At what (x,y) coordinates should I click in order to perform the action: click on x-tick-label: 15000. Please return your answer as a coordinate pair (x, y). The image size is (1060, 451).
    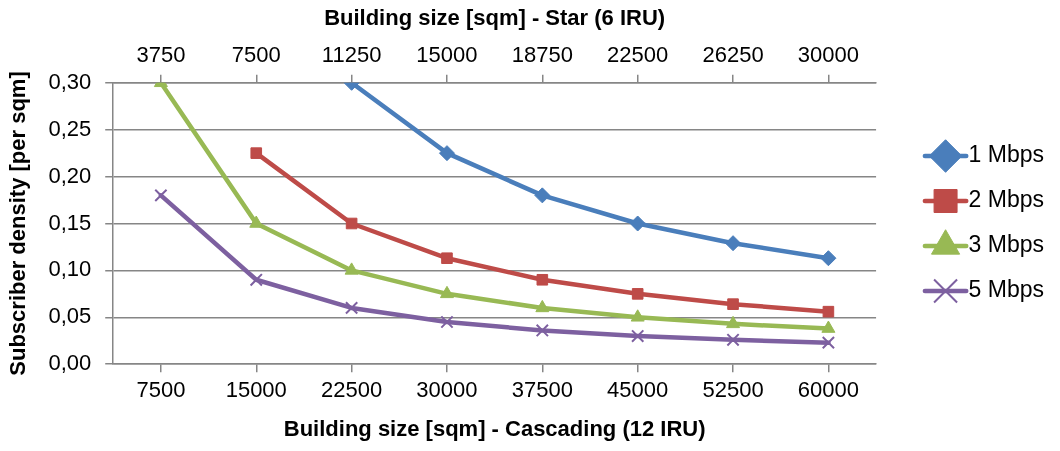
    Looking at the image, I should click on (256, 390).